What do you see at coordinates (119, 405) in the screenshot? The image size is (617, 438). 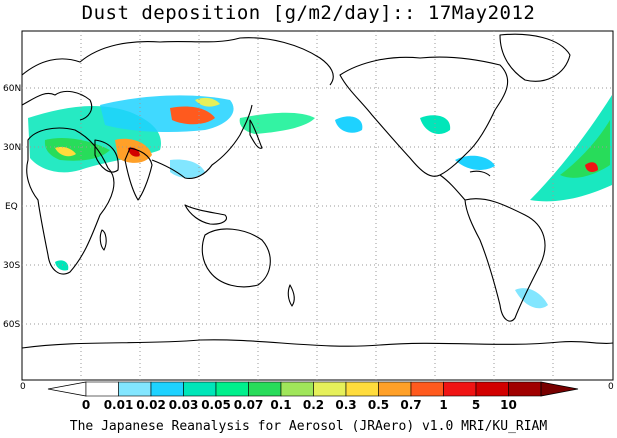 I see `colorbar-tick-label: 0.01` at bounding box center [119, 405].